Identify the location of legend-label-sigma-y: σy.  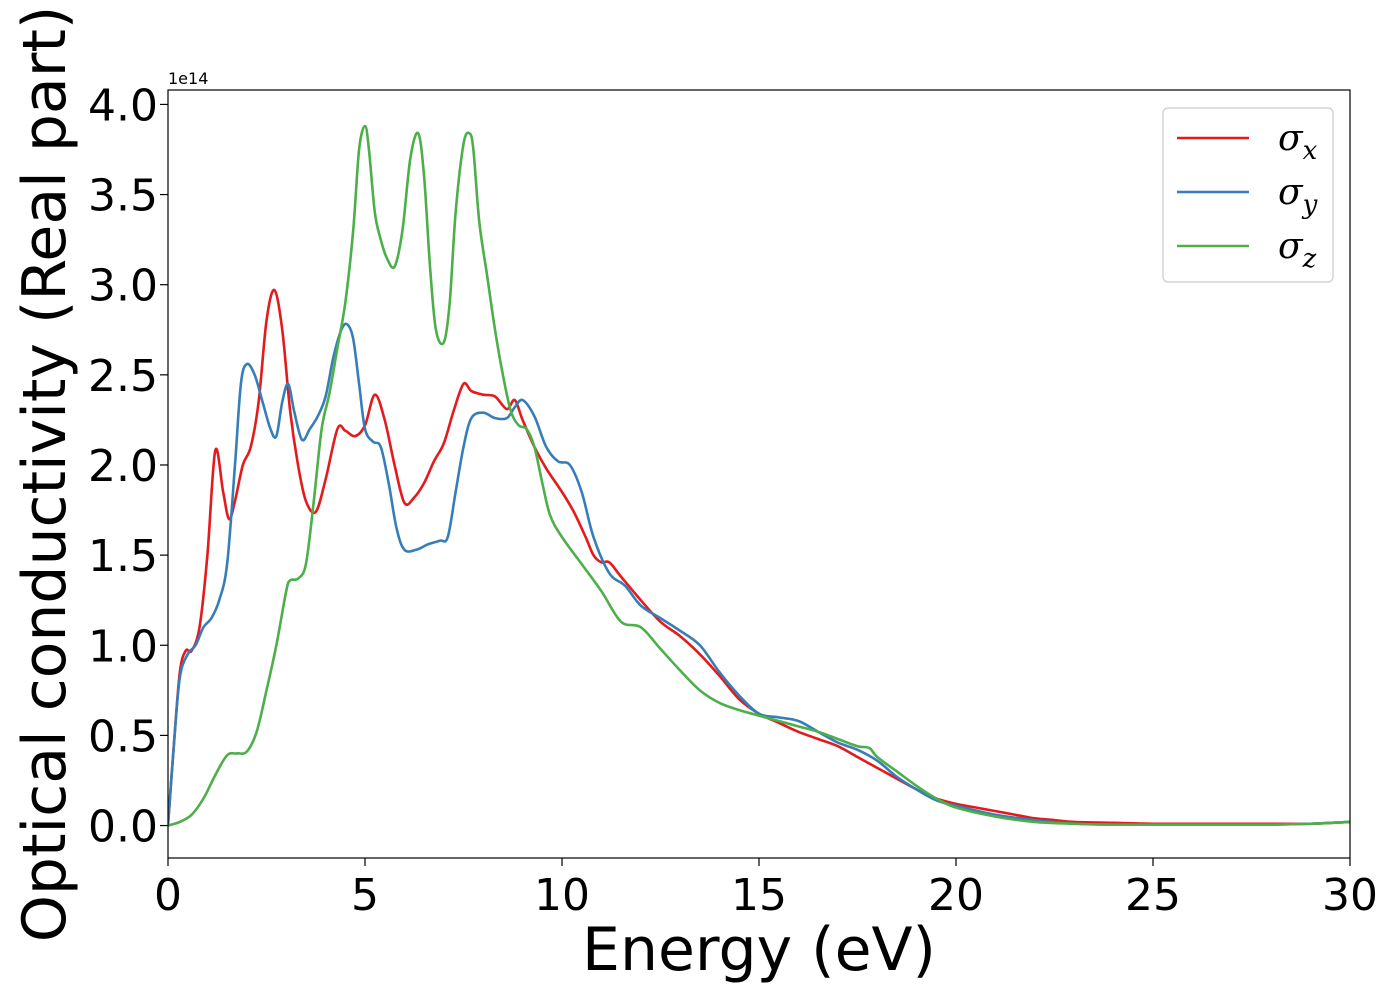
(1298, 196).